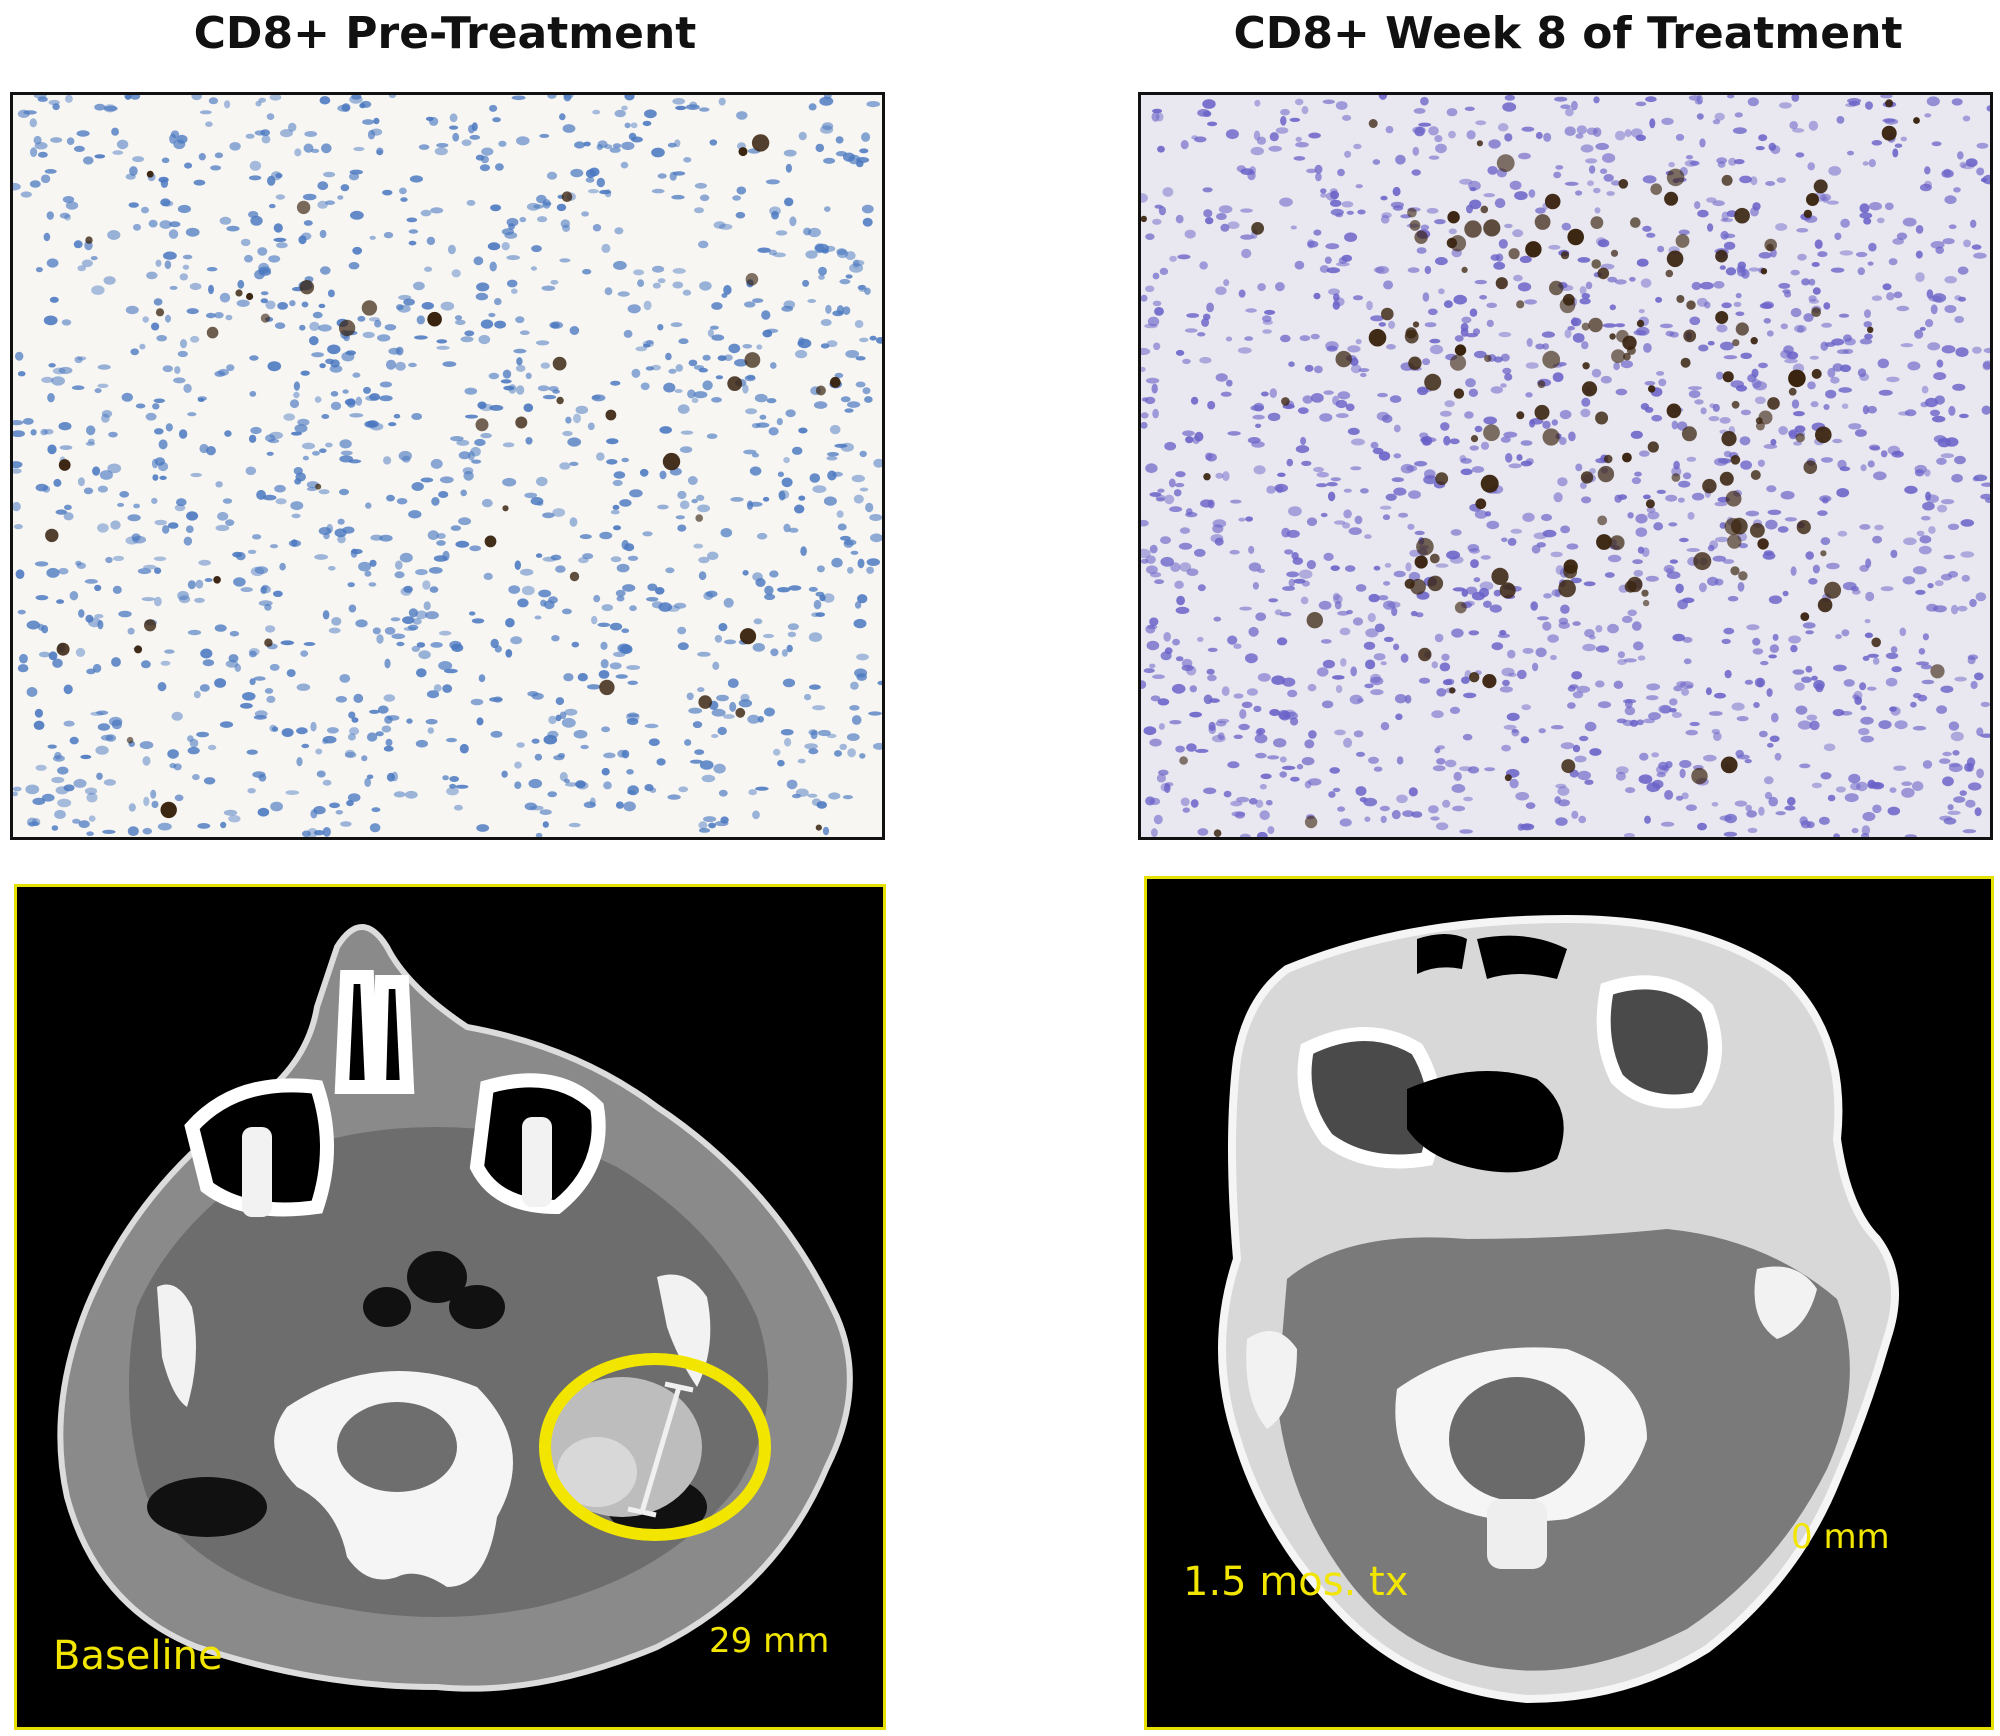 Image resolution: width=2000 pixels, height=1736 pixels. What do you see at coordinates (622, 1447) in the screenshot?
I see `ct-tumor-baseline` at bounding box center [622, 1447].